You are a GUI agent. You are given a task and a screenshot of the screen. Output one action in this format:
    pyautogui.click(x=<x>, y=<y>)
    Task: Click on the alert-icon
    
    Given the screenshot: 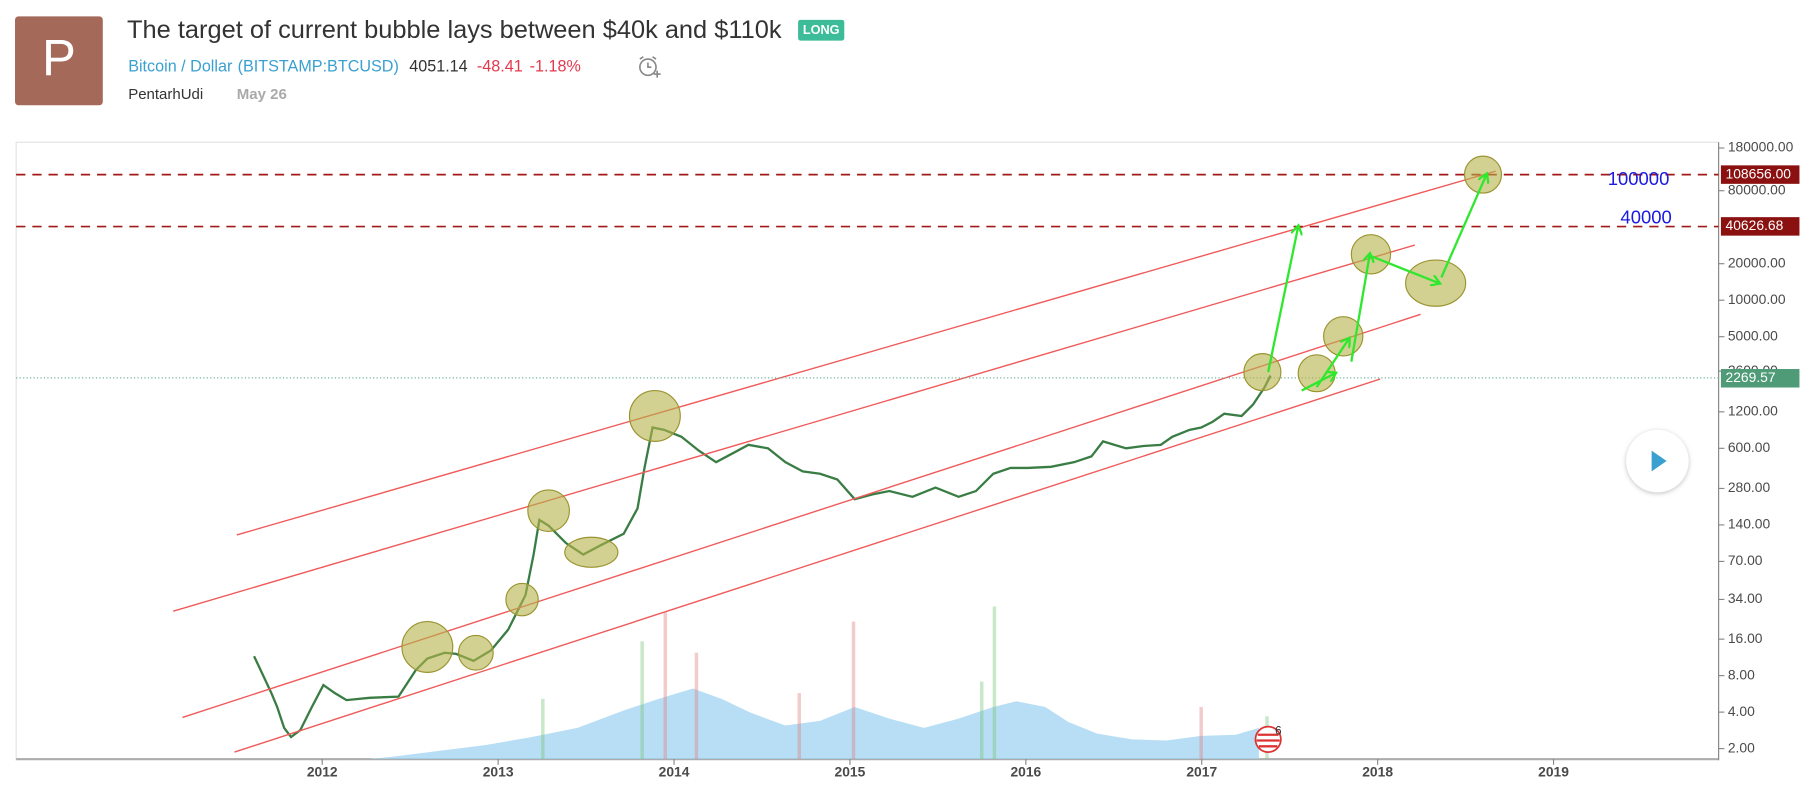 What is the action you would take?
    pyautogui.click(x=650, y=67)
    